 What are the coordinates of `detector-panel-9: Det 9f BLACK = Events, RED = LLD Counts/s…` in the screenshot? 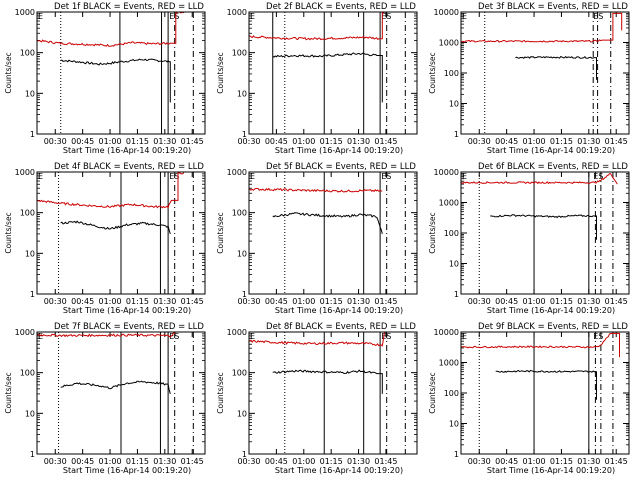 It's located at (529, 398).